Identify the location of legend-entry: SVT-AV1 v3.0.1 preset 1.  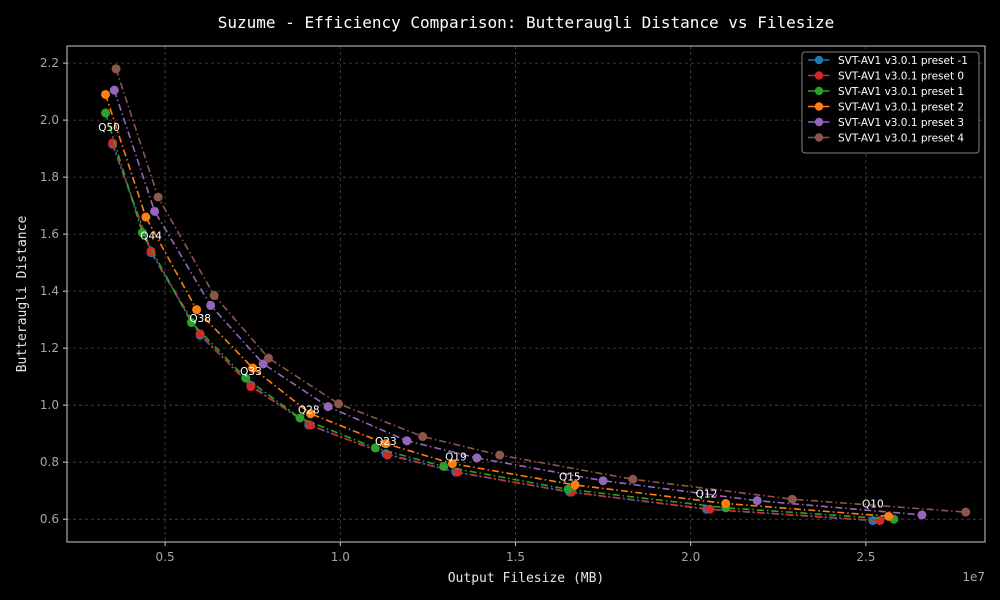
(886, 92).